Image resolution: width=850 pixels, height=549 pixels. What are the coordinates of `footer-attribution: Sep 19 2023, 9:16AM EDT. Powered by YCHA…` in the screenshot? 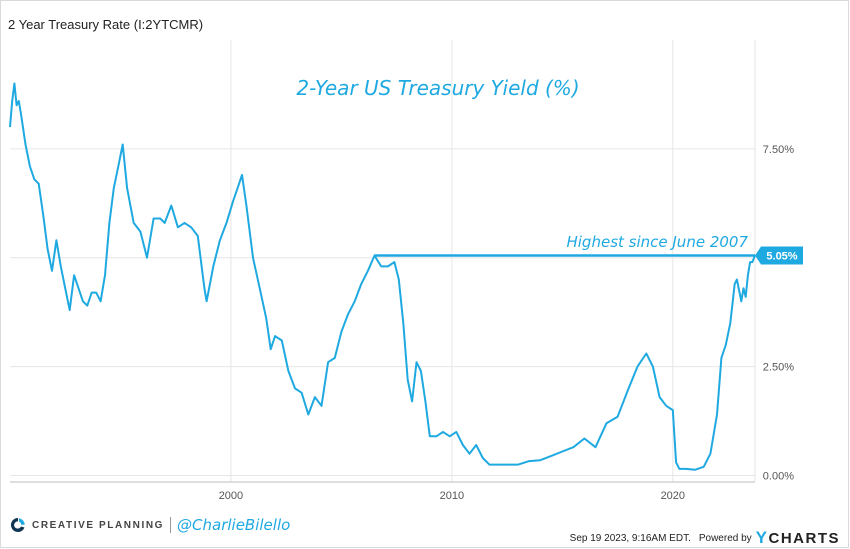 It's located at (705, 538).